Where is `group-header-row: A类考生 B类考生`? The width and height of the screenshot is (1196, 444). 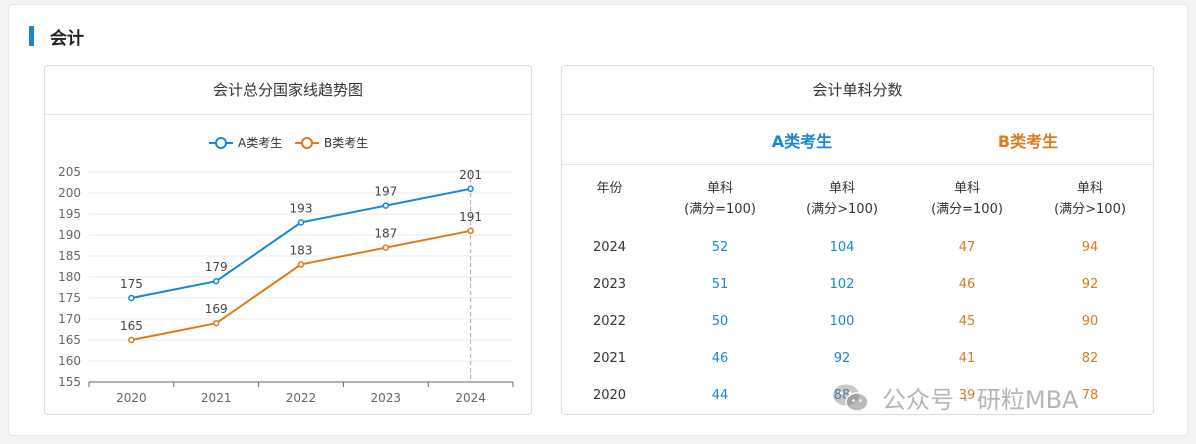 group-header-row: A类考生 B类考生 is located at coordinates (857, 140).